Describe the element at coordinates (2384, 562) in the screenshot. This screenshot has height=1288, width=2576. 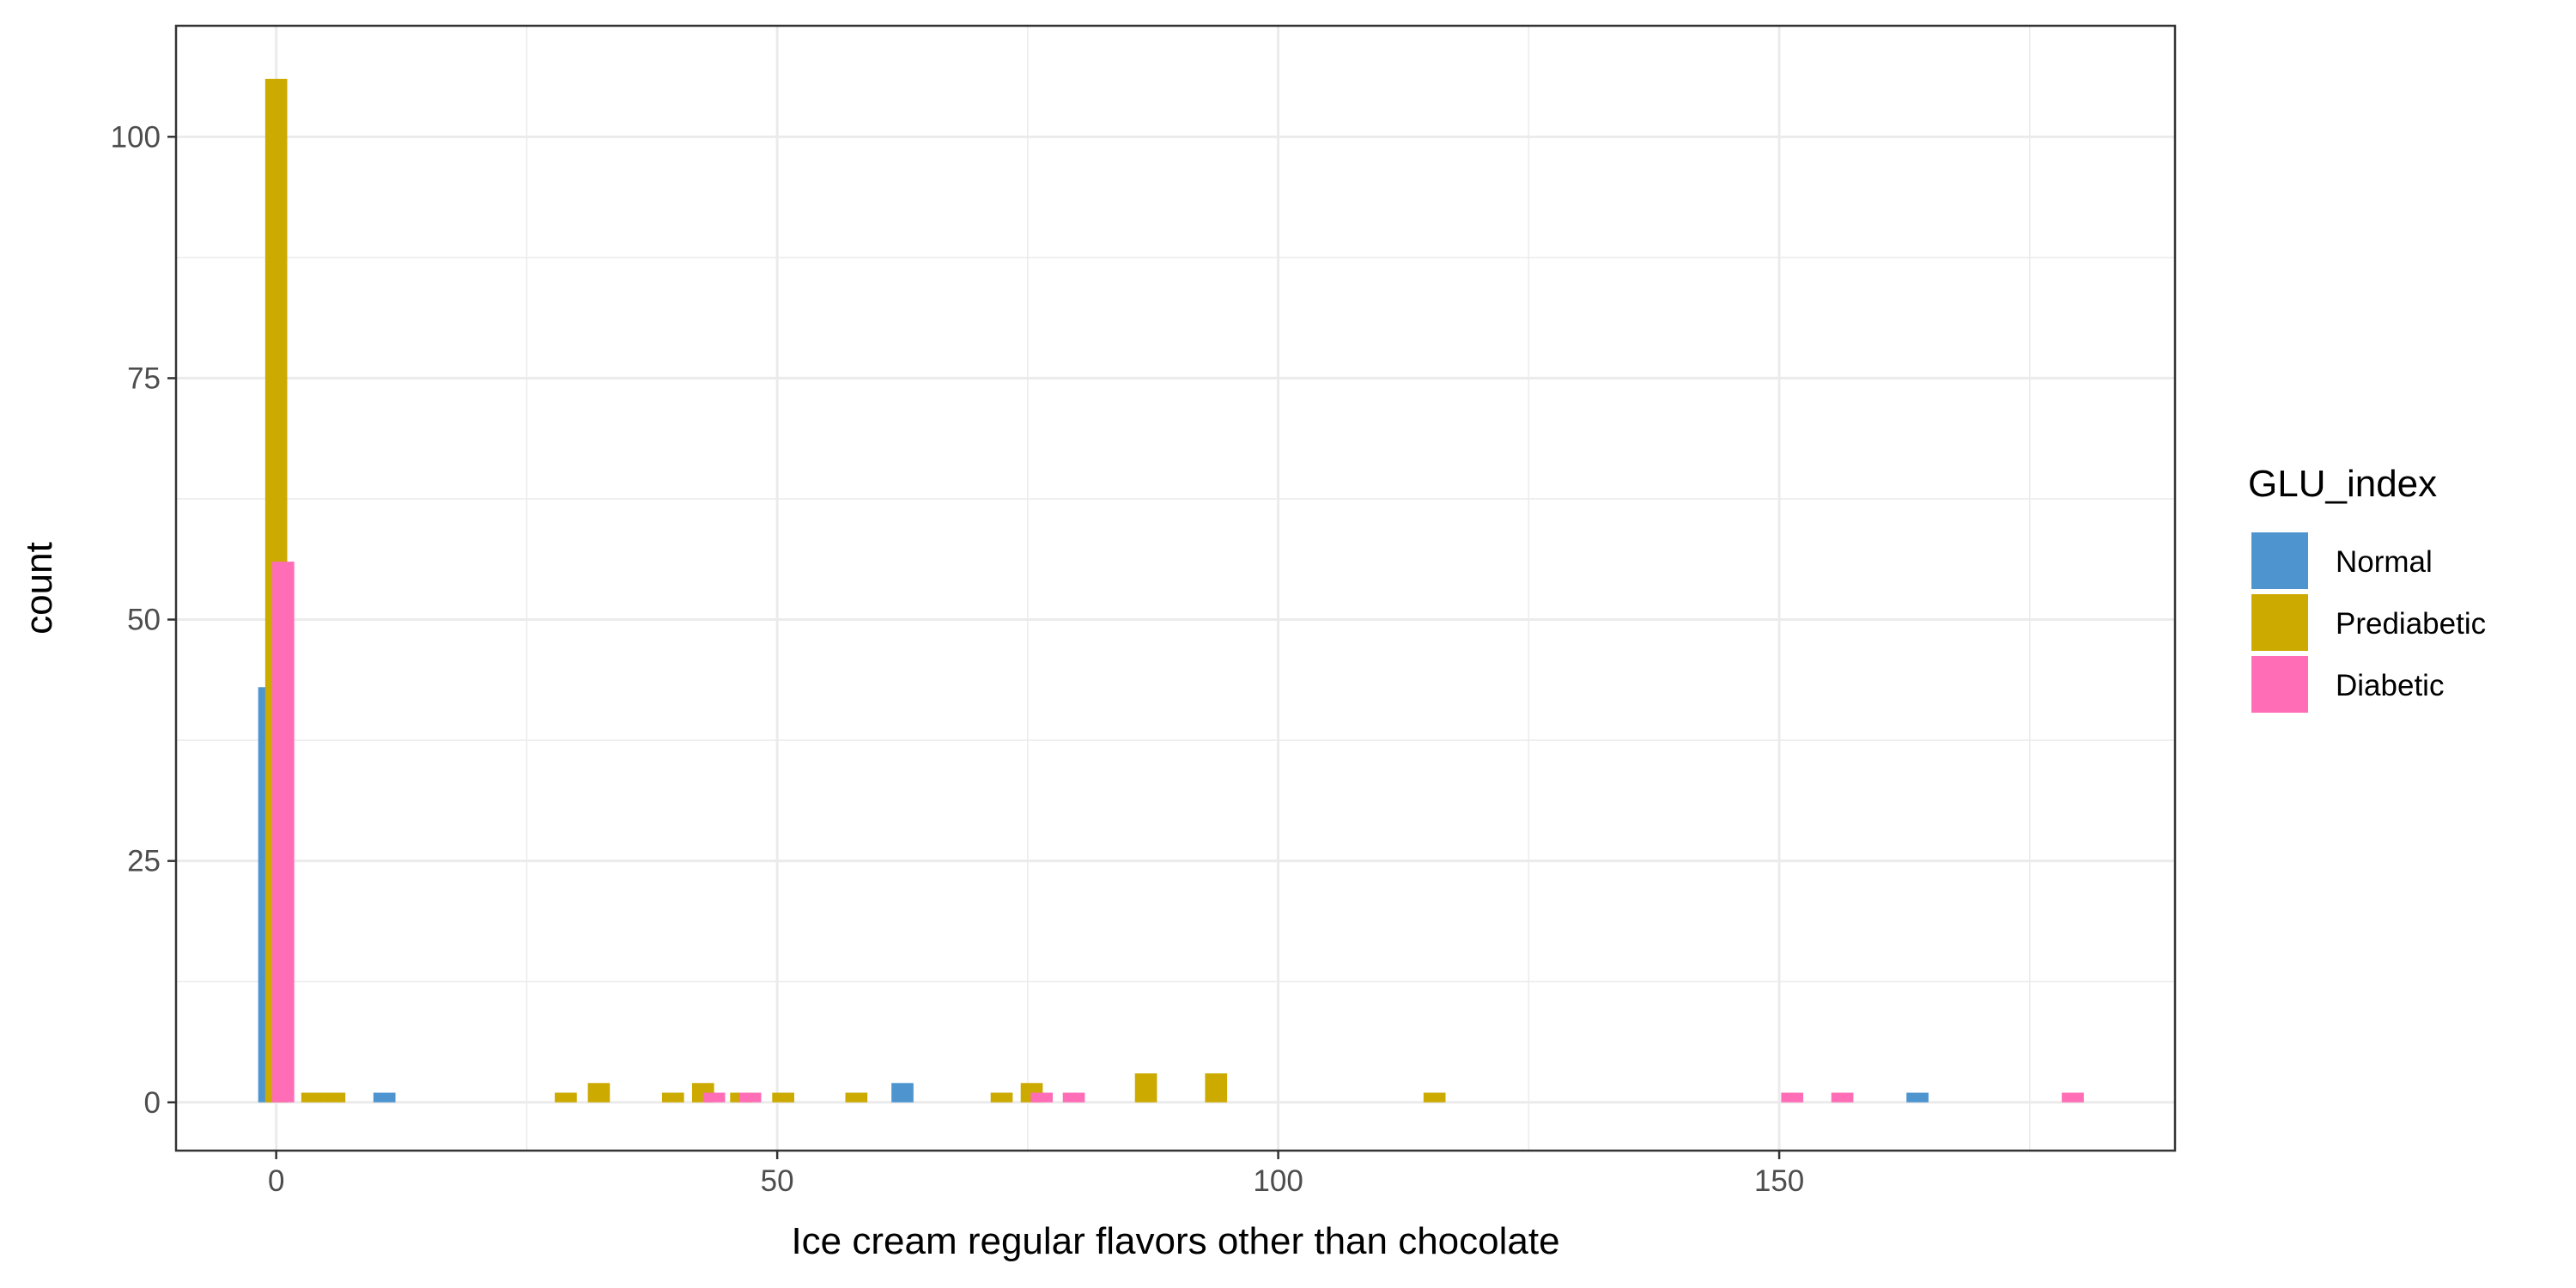
I see `legend-label-normal: Normal` at that location.